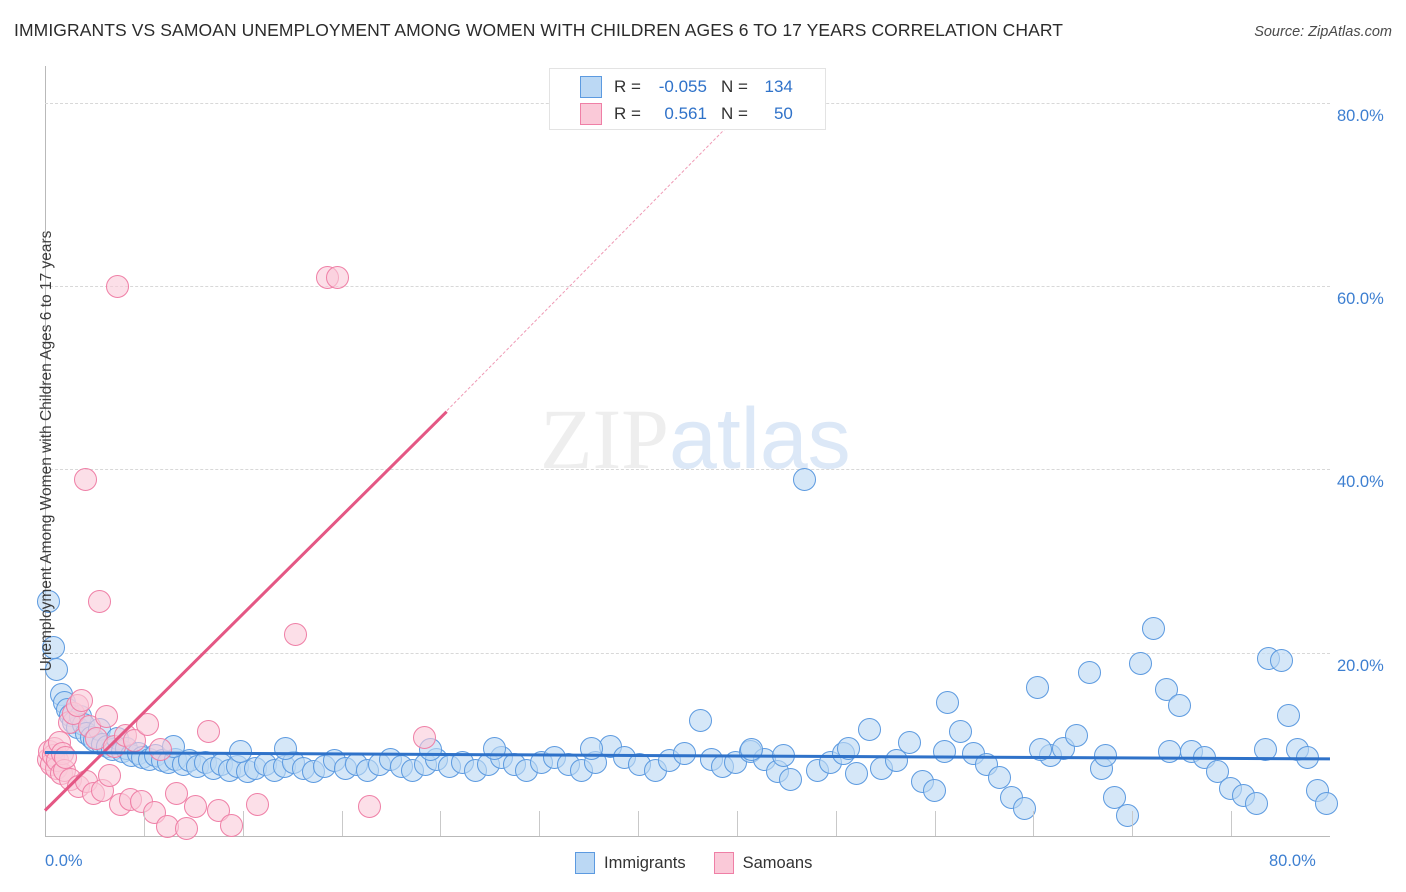 The image size is (1406, 892). Describe the element at coordinates (607, 247) in the screenshot. I see `trendline-samoans-extension` at that location.